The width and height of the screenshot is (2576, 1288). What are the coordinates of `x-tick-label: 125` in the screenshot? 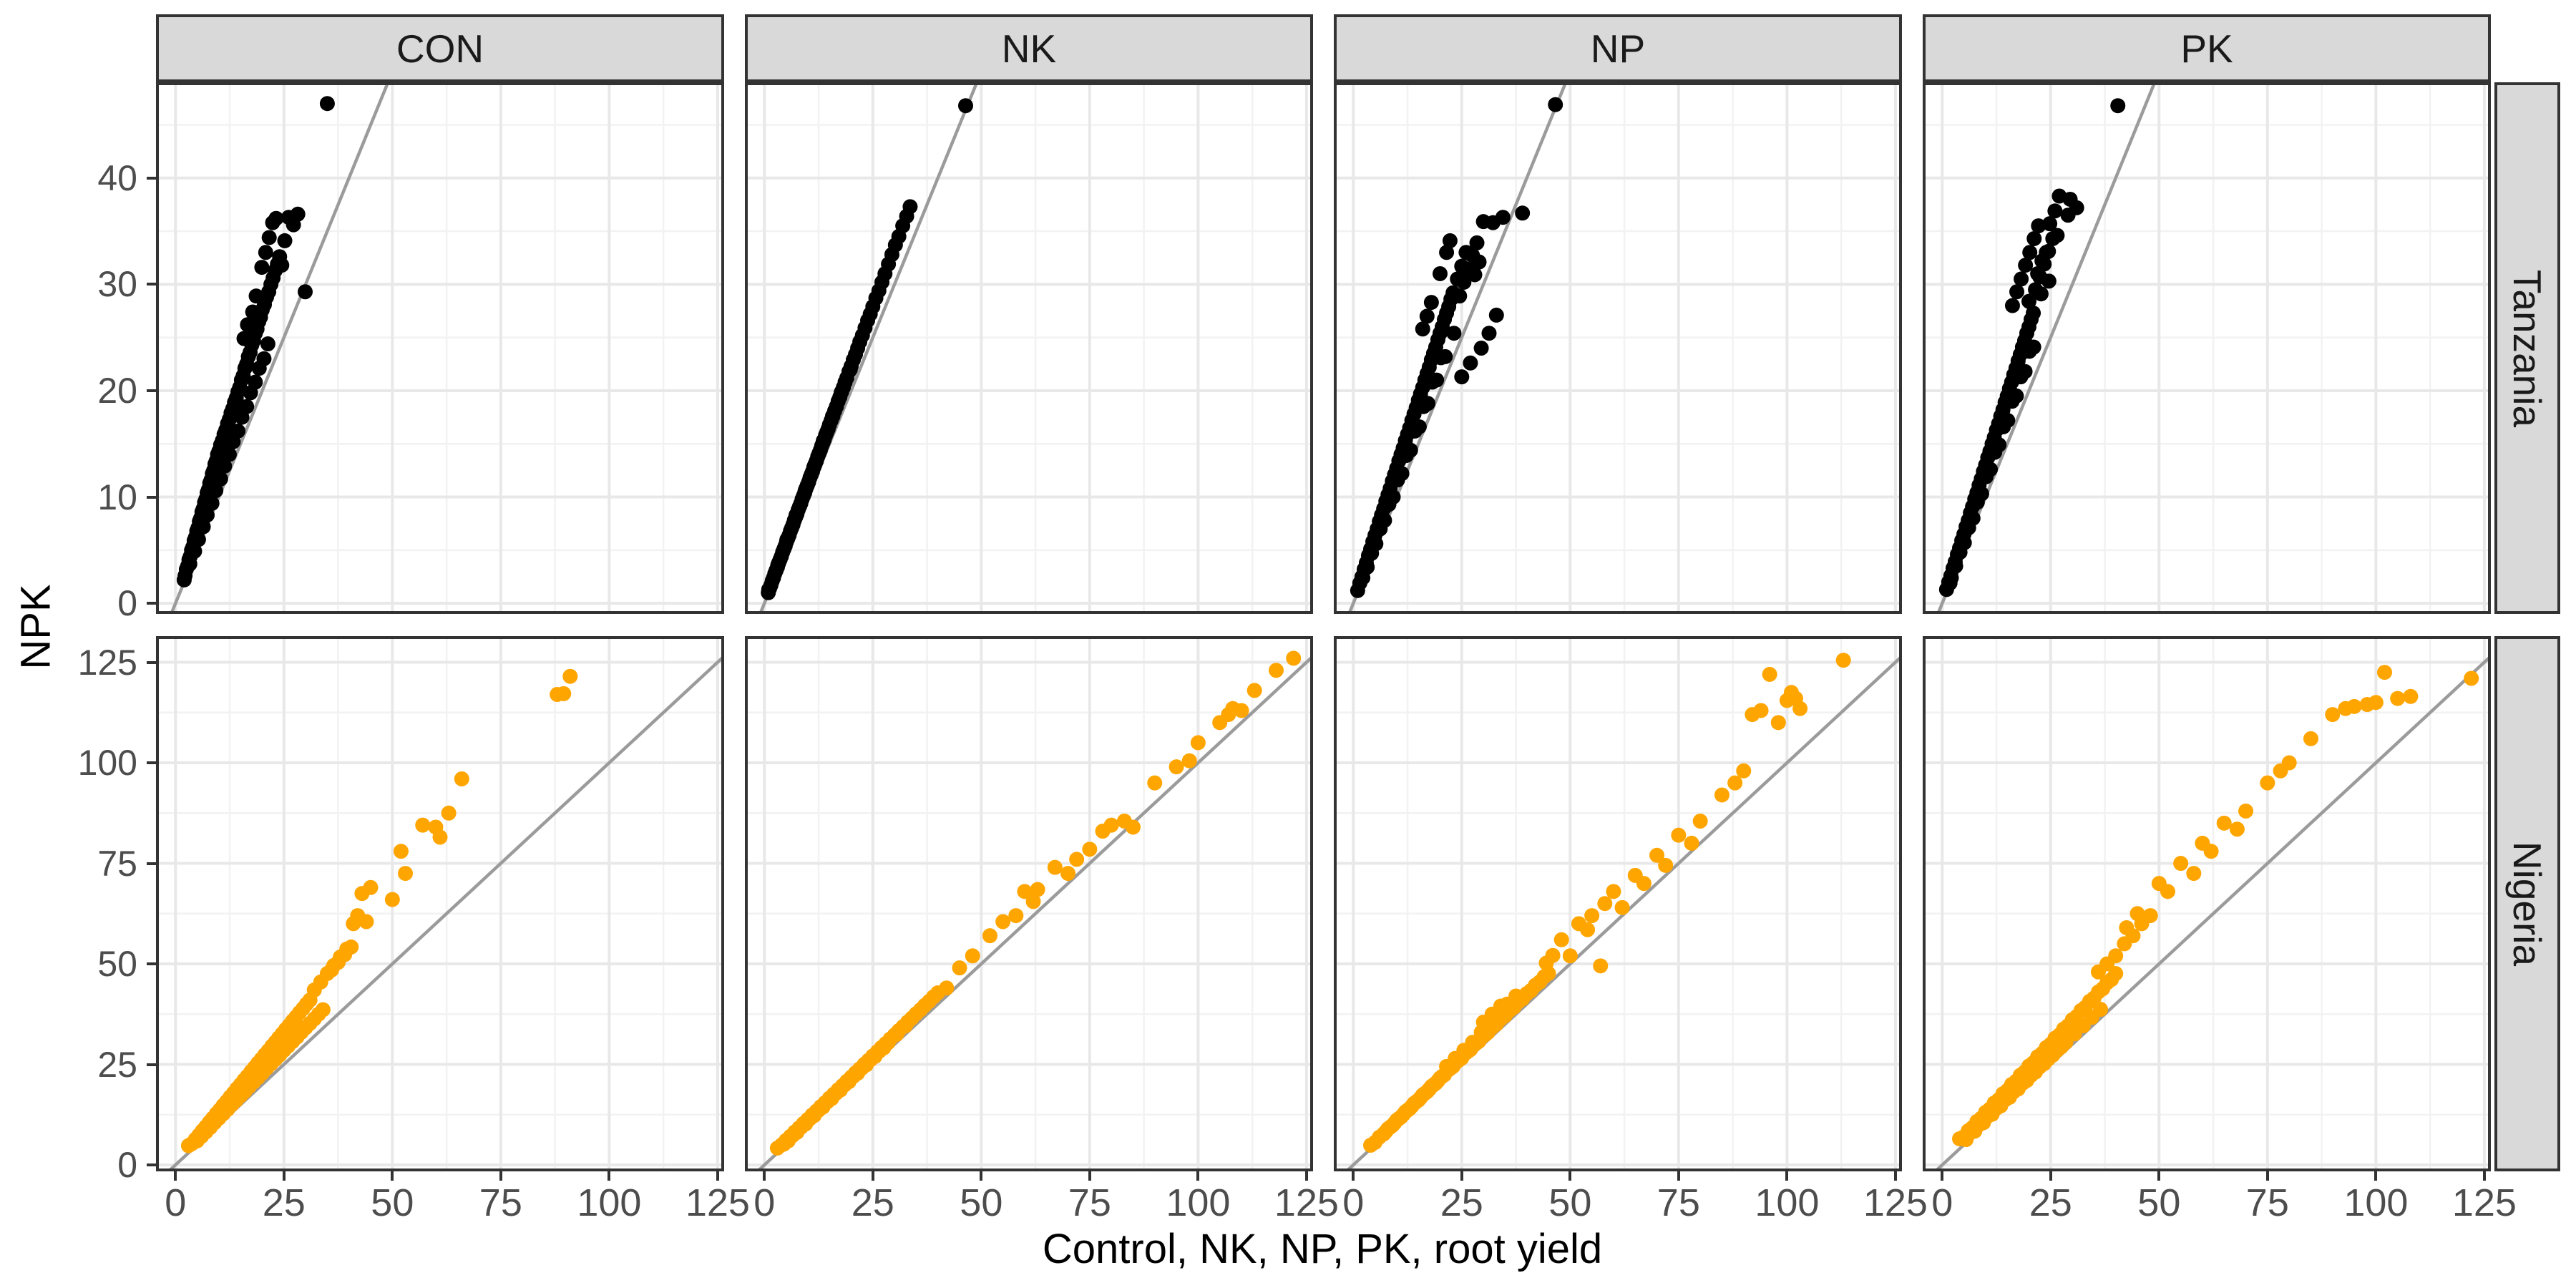 It's located at (1895, 1202).